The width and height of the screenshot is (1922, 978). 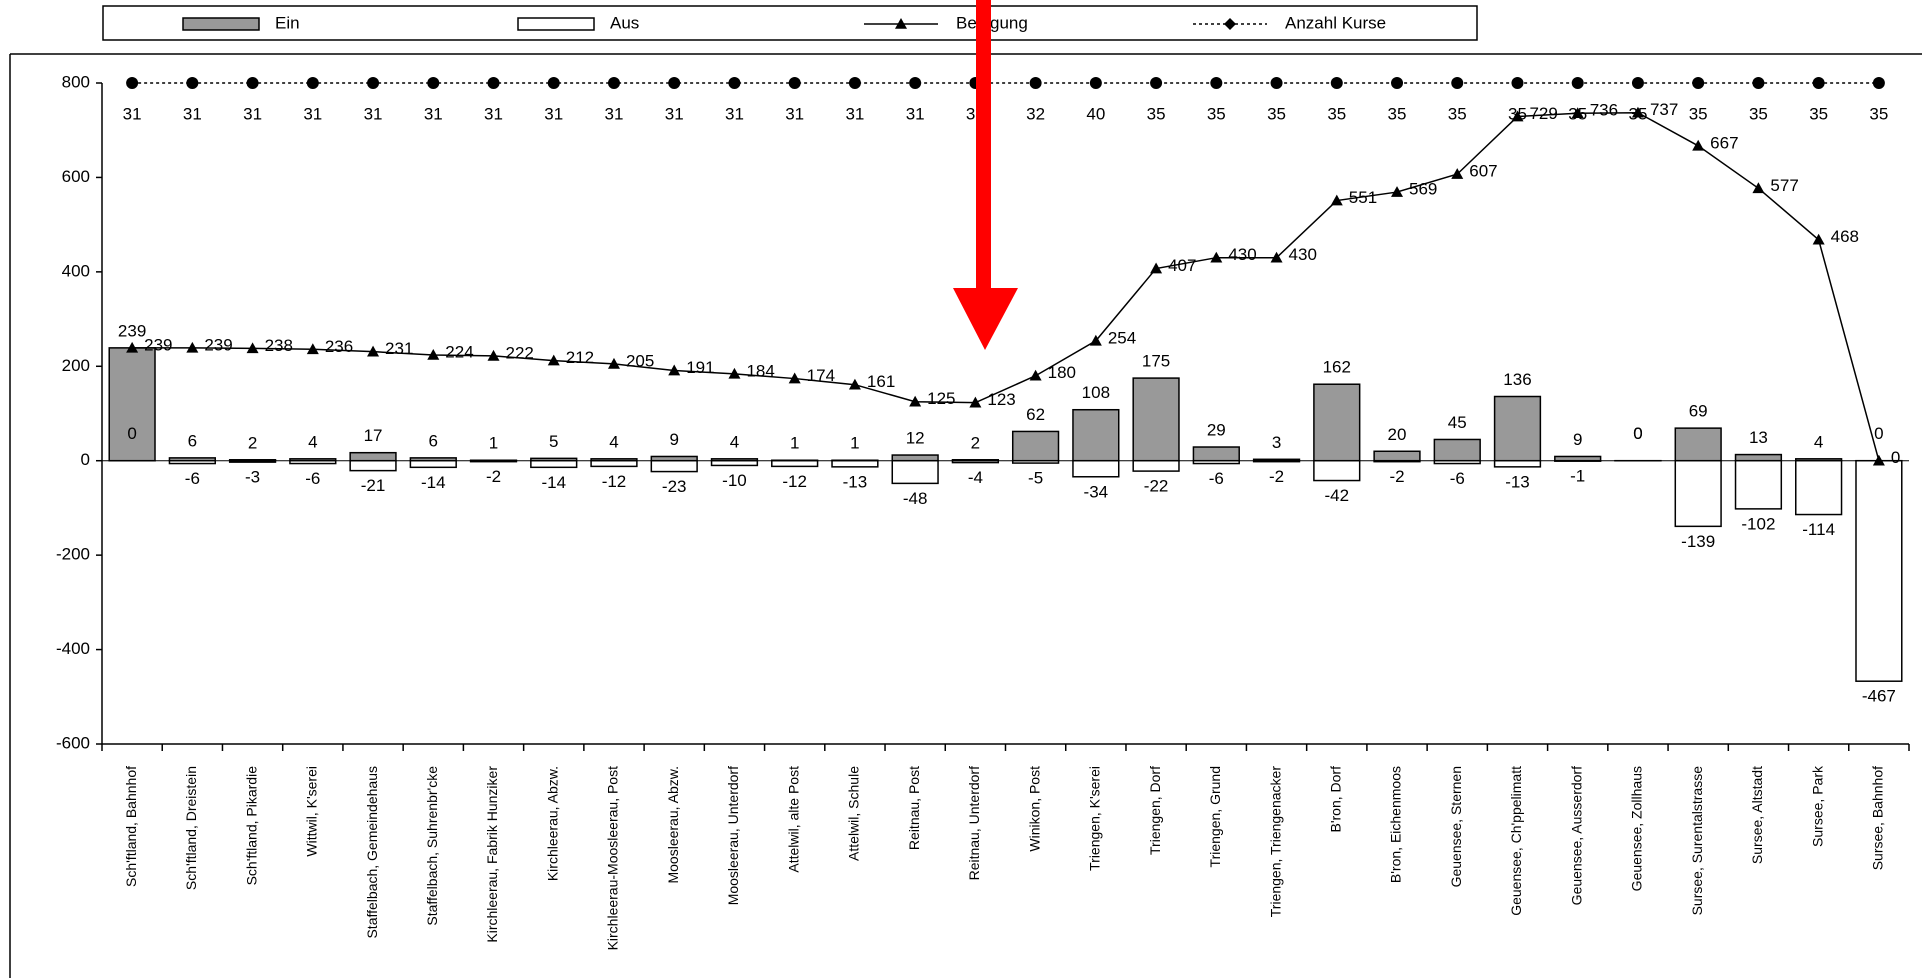 I want to click on data-label: 239, so click(x=218, y=344).